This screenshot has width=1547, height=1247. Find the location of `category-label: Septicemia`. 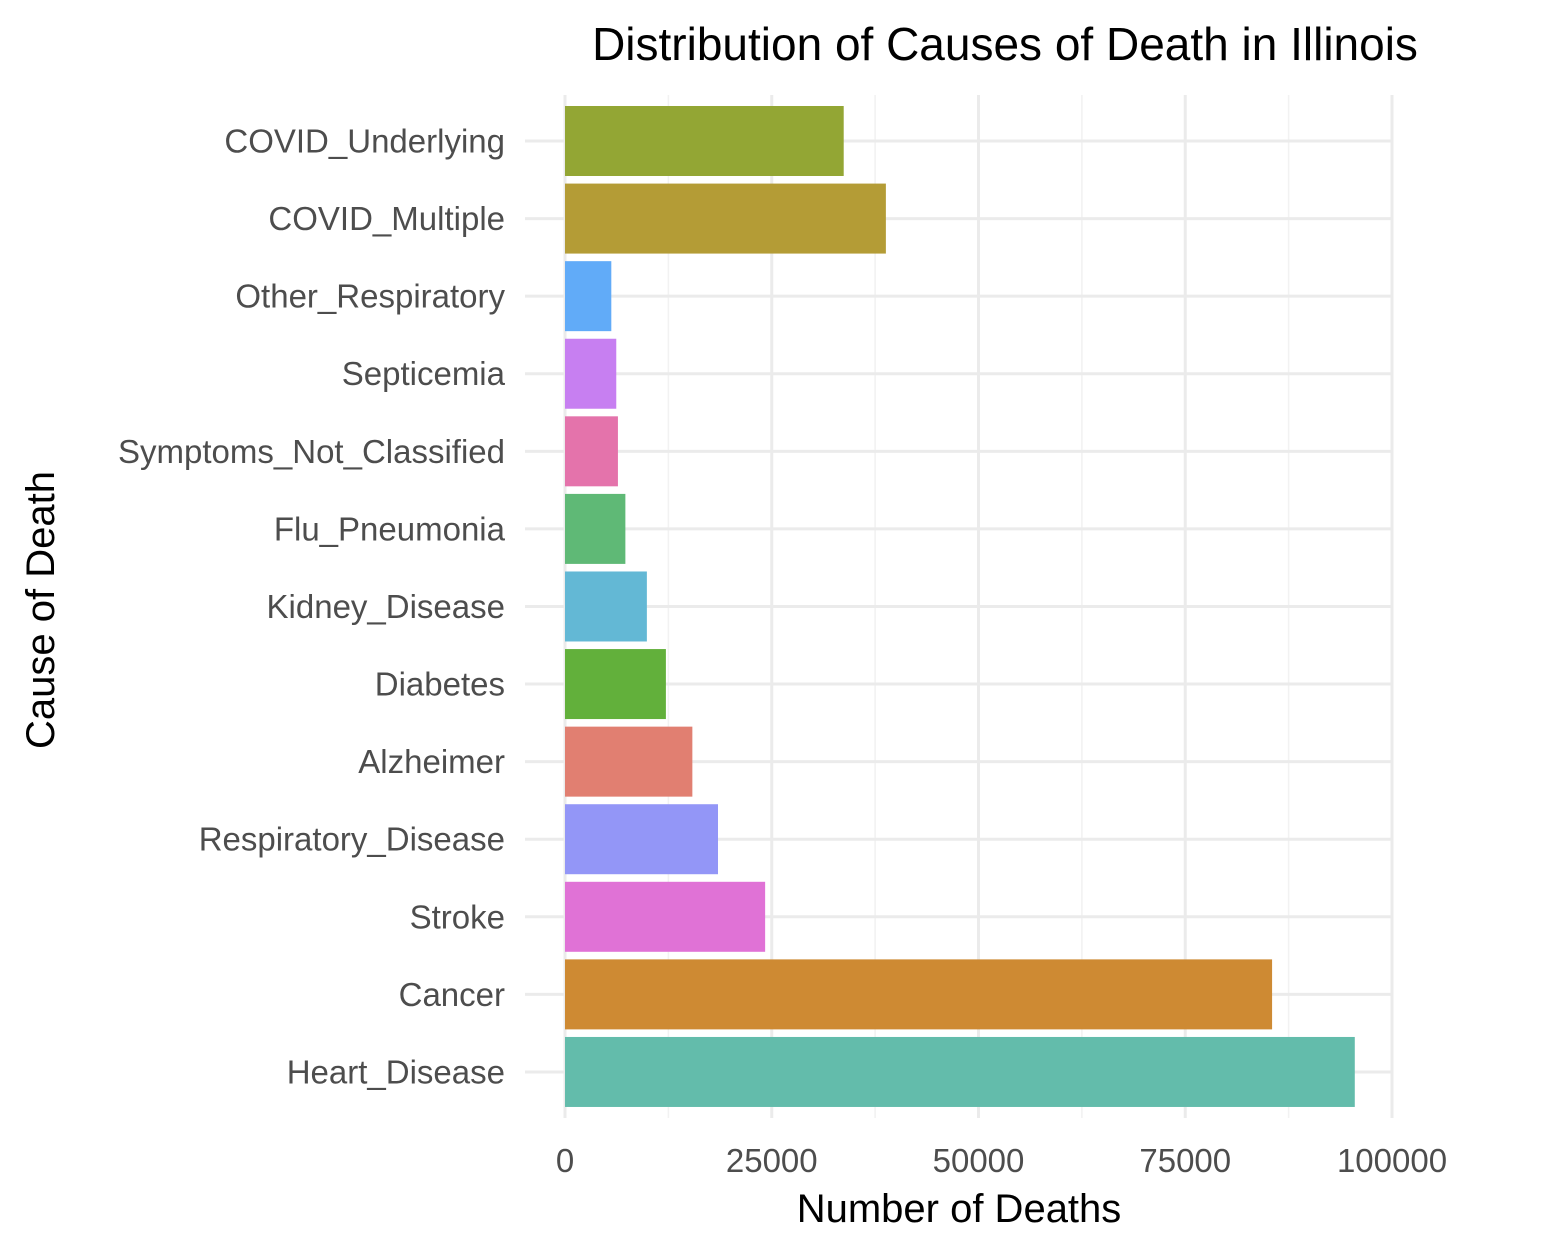

category-label: Septicemia is located at coordinates (424, 373).